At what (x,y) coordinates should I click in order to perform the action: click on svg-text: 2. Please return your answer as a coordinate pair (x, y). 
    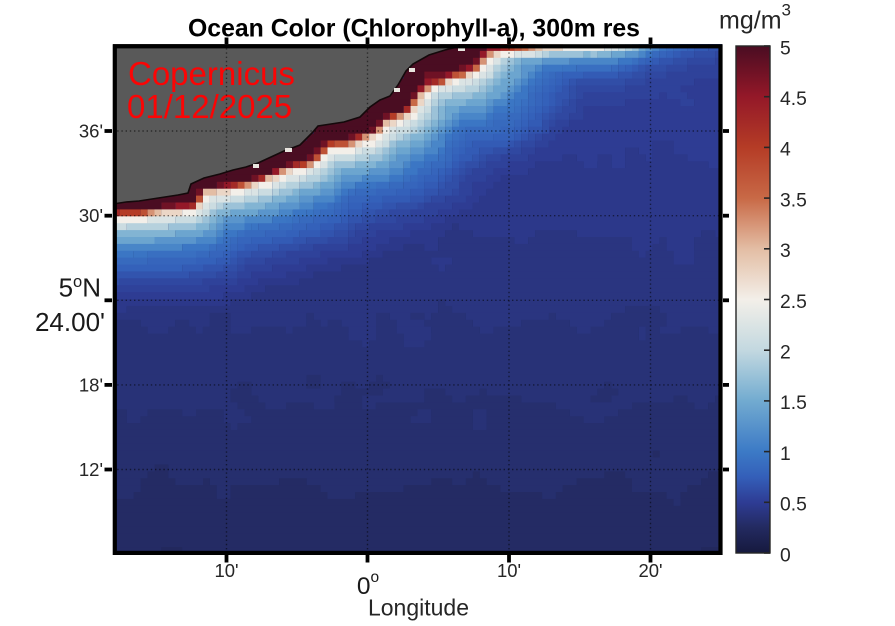
    Looking at the image, I should click on (785, 353).